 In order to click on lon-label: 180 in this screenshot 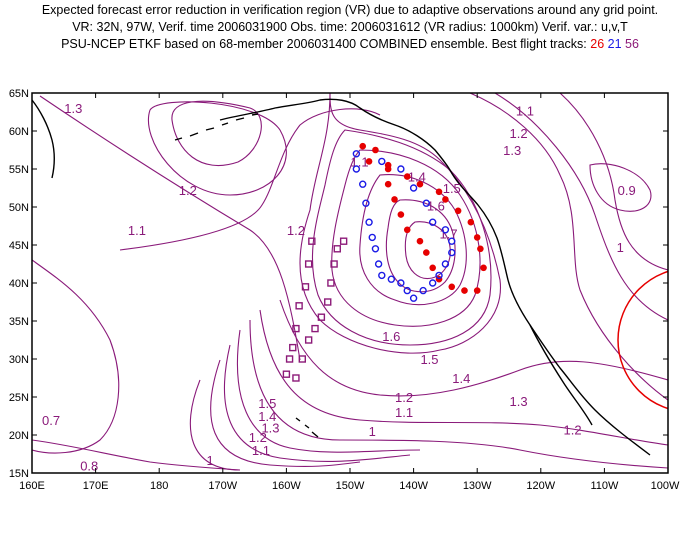, I will do `click(159, 486)`.